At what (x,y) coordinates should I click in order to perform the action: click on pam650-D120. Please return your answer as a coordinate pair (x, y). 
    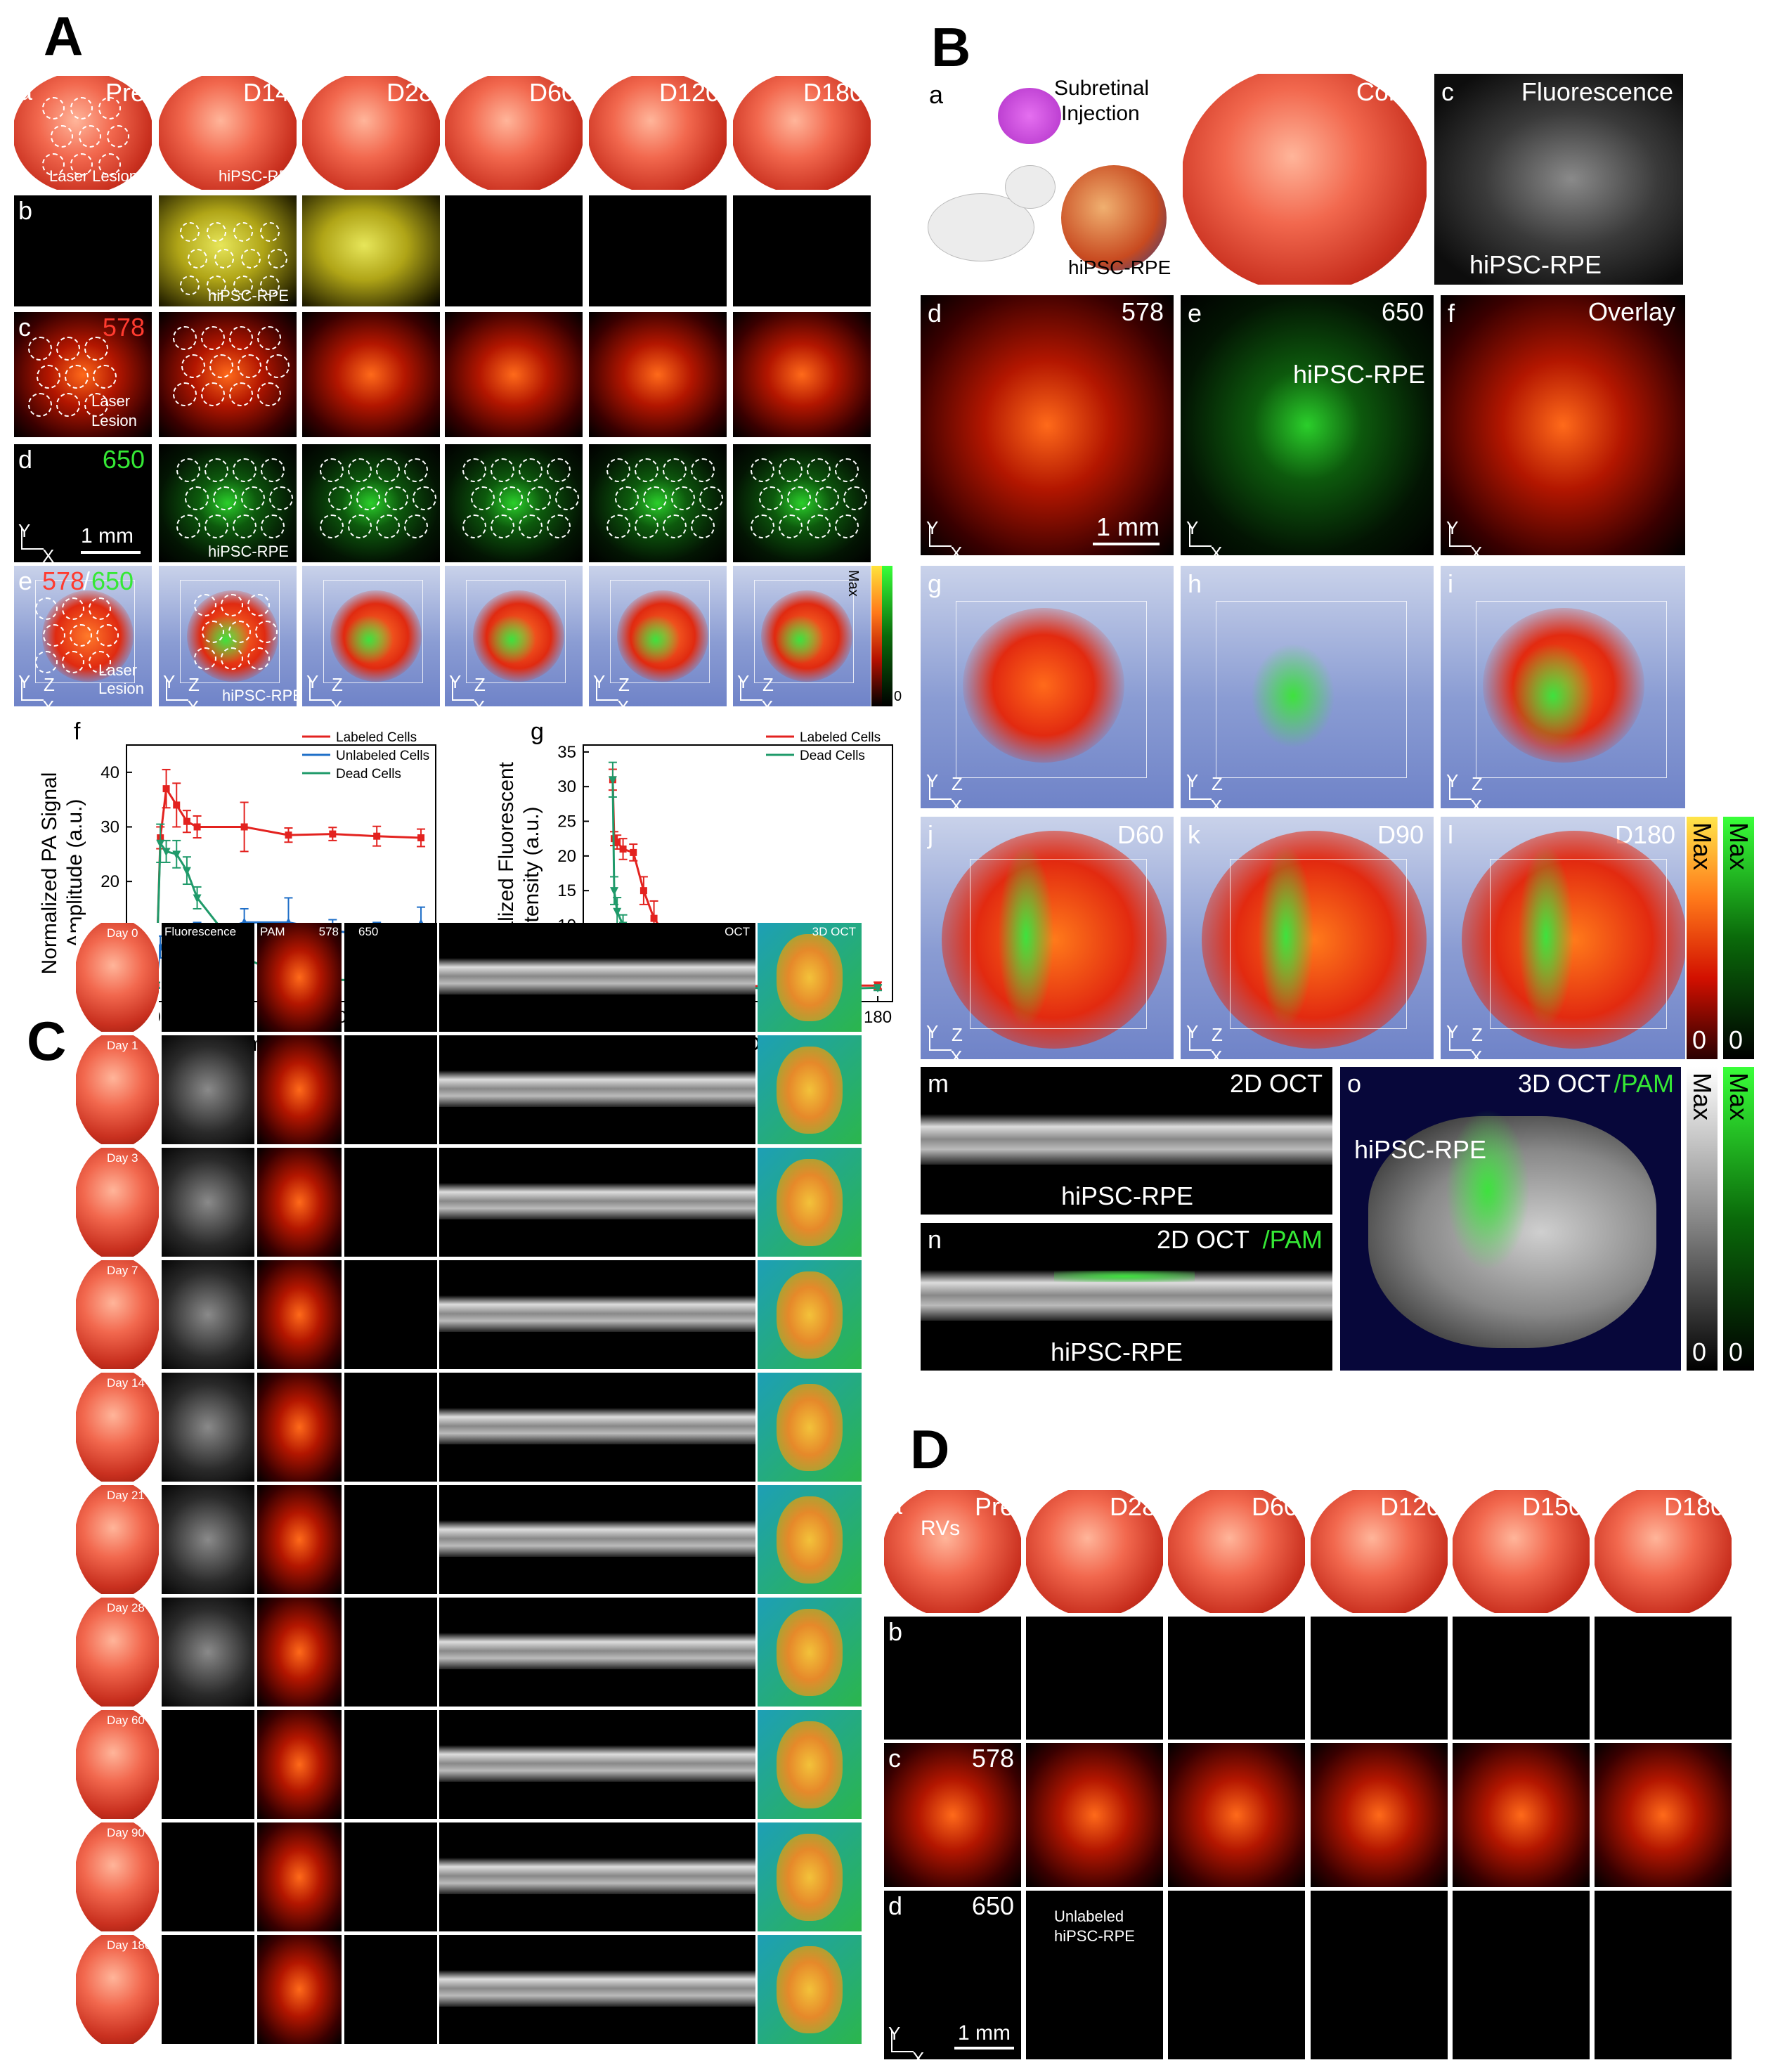
    Looking at the image, I should click on (658, 503).